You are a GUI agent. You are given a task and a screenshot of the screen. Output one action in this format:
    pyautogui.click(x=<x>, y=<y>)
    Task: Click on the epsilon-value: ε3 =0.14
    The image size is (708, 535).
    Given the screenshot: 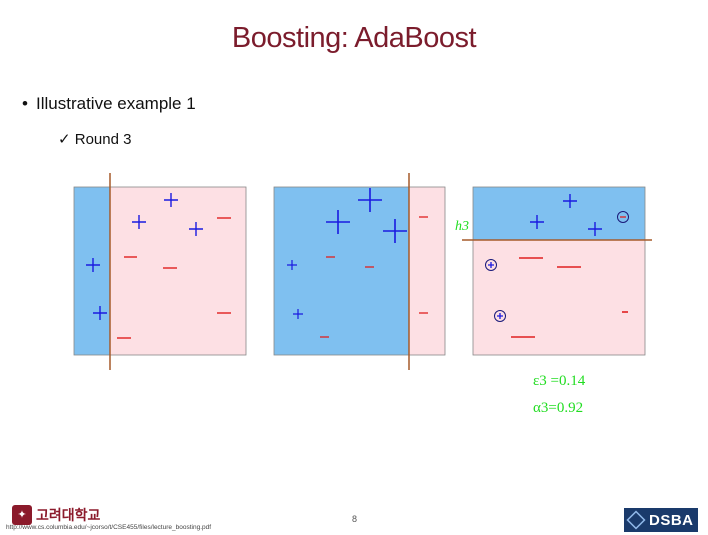 What is the action you would take?
    pyautogui.click(x=559, y=381)
    